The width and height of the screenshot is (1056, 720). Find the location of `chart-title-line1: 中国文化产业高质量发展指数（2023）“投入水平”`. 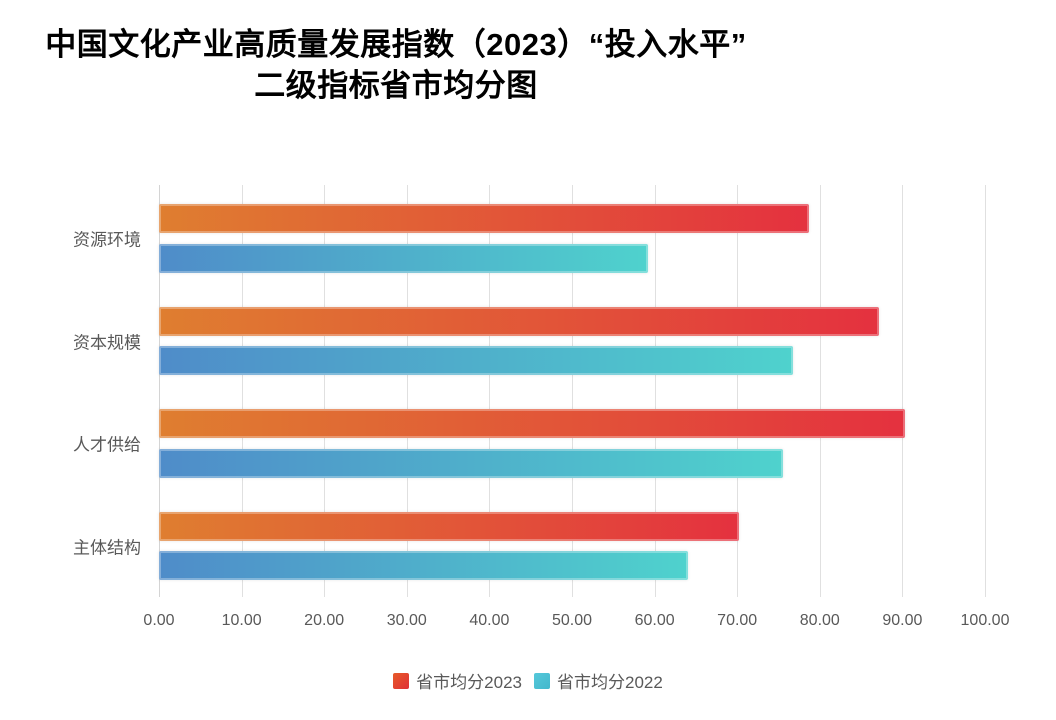

chart-title-line1: 中国文化产业高质量发展指数（2023）“投入水平” is located at coordinates (396, 44).